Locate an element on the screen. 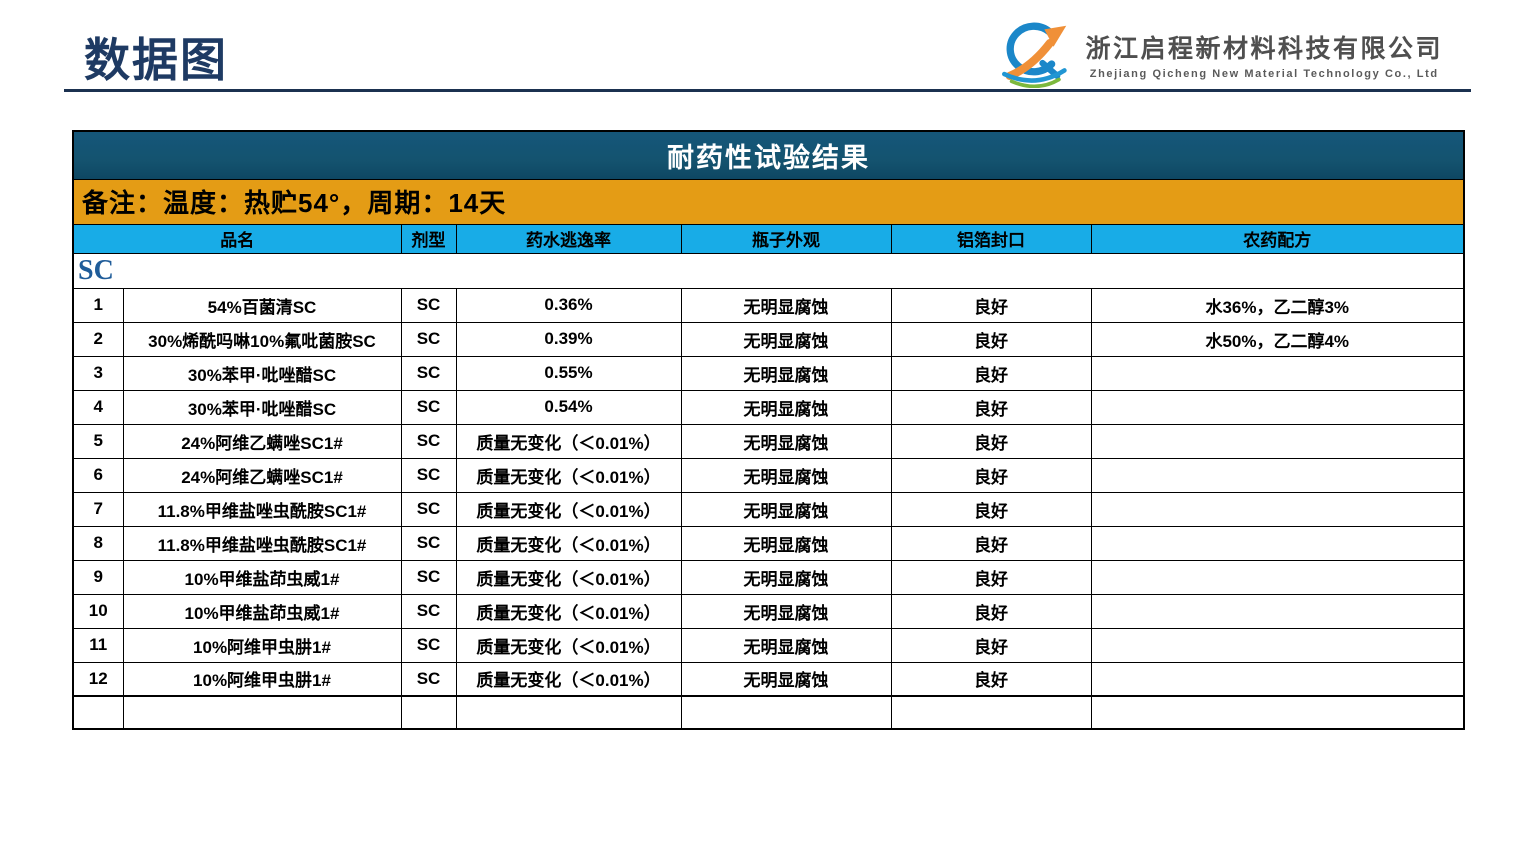 Image resolution: width=1535 pixels, height=859 pixels. group-label-sc: SC is located at coordinates (768, 270).